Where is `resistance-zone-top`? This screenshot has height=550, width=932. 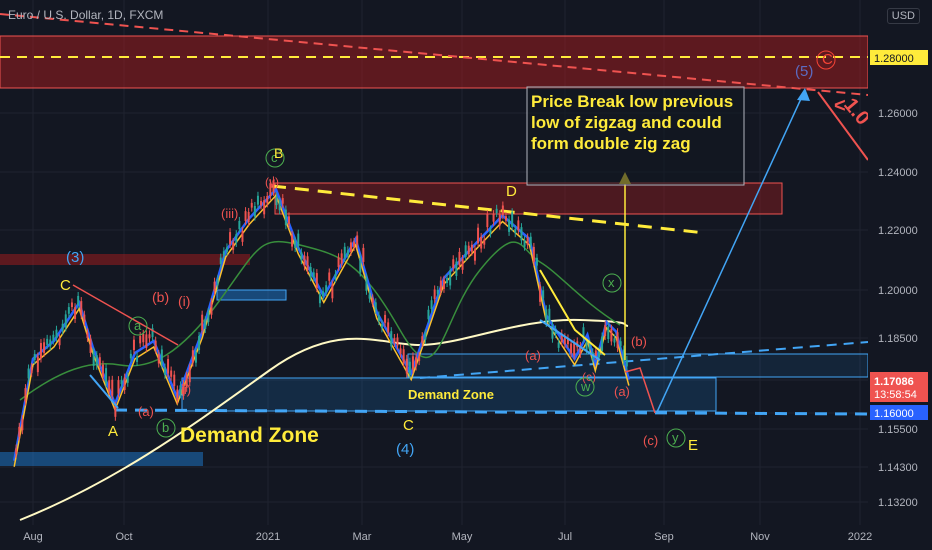
resistance-zone-top is located at coordinates (434, 62).